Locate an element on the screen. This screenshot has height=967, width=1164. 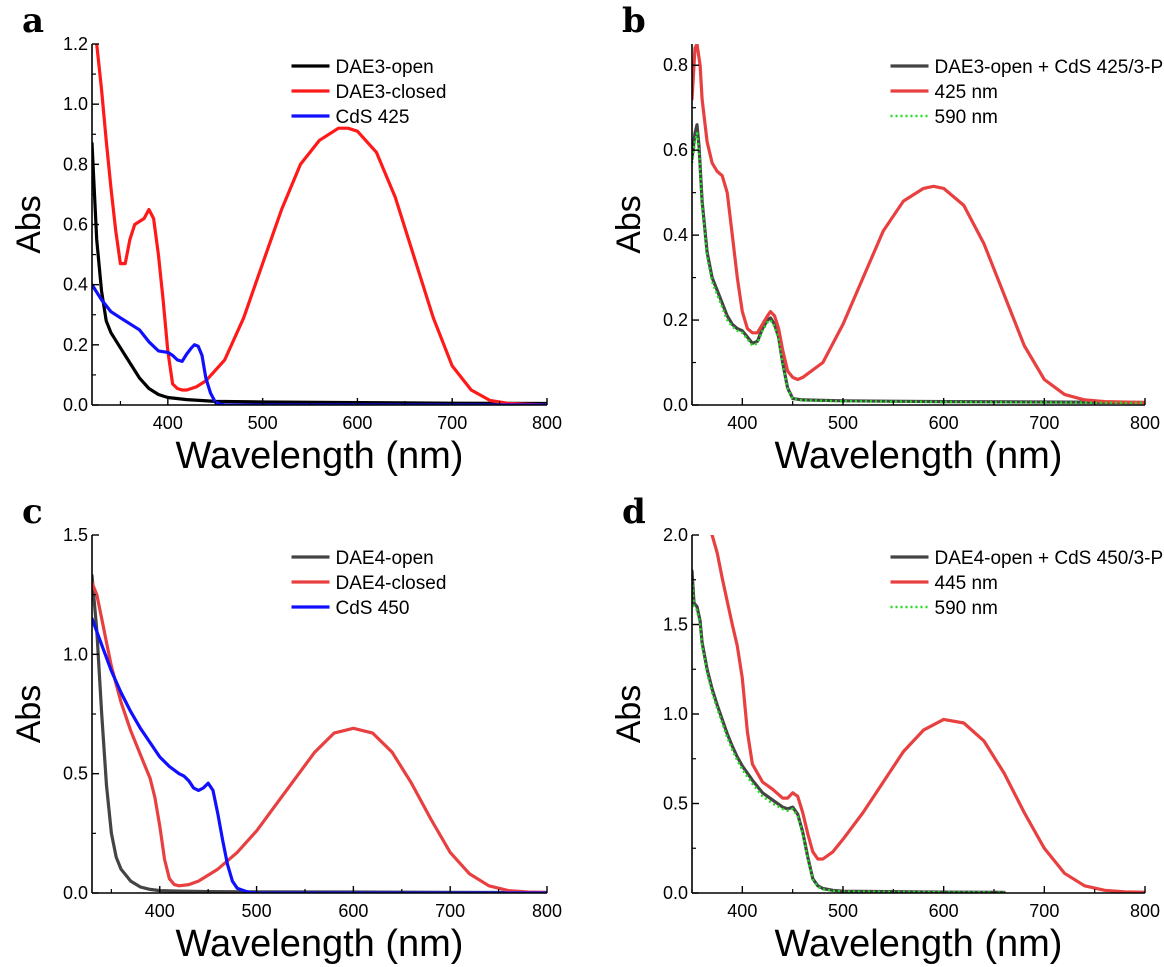
panel-letter: c is located at coordinates (32, 512).